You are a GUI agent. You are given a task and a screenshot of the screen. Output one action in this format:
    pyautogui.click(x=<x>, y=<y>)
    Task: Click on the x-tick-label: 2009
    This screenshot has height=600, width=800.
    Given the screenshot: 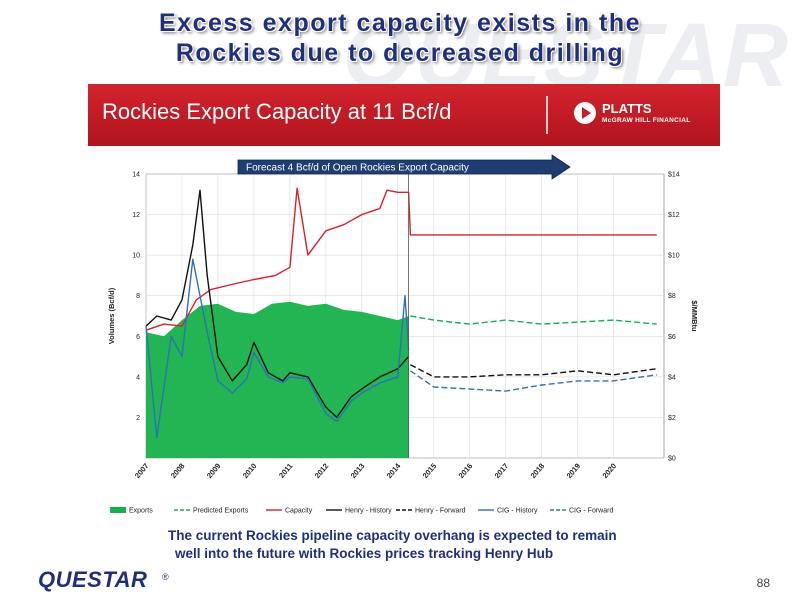 What is the action you would take?
    pyautogui.click(x=214, y=471)
    